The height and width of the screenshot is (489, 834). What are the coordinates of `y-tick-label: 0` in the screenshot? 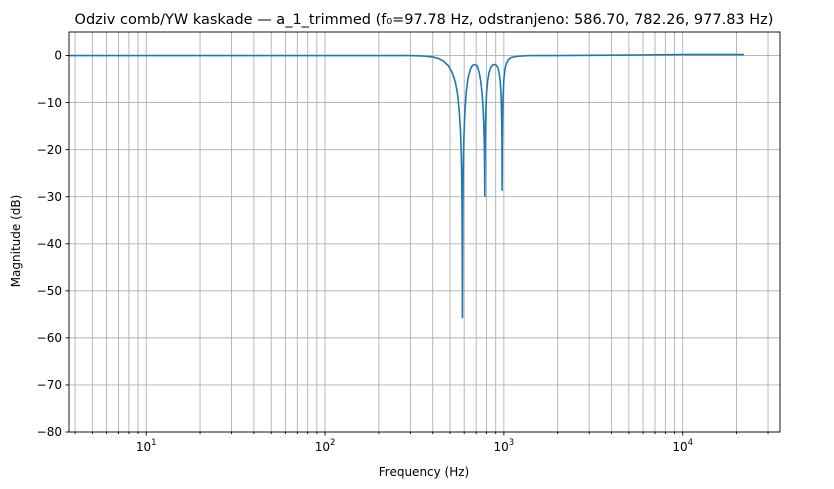 It's located at (58, 56).